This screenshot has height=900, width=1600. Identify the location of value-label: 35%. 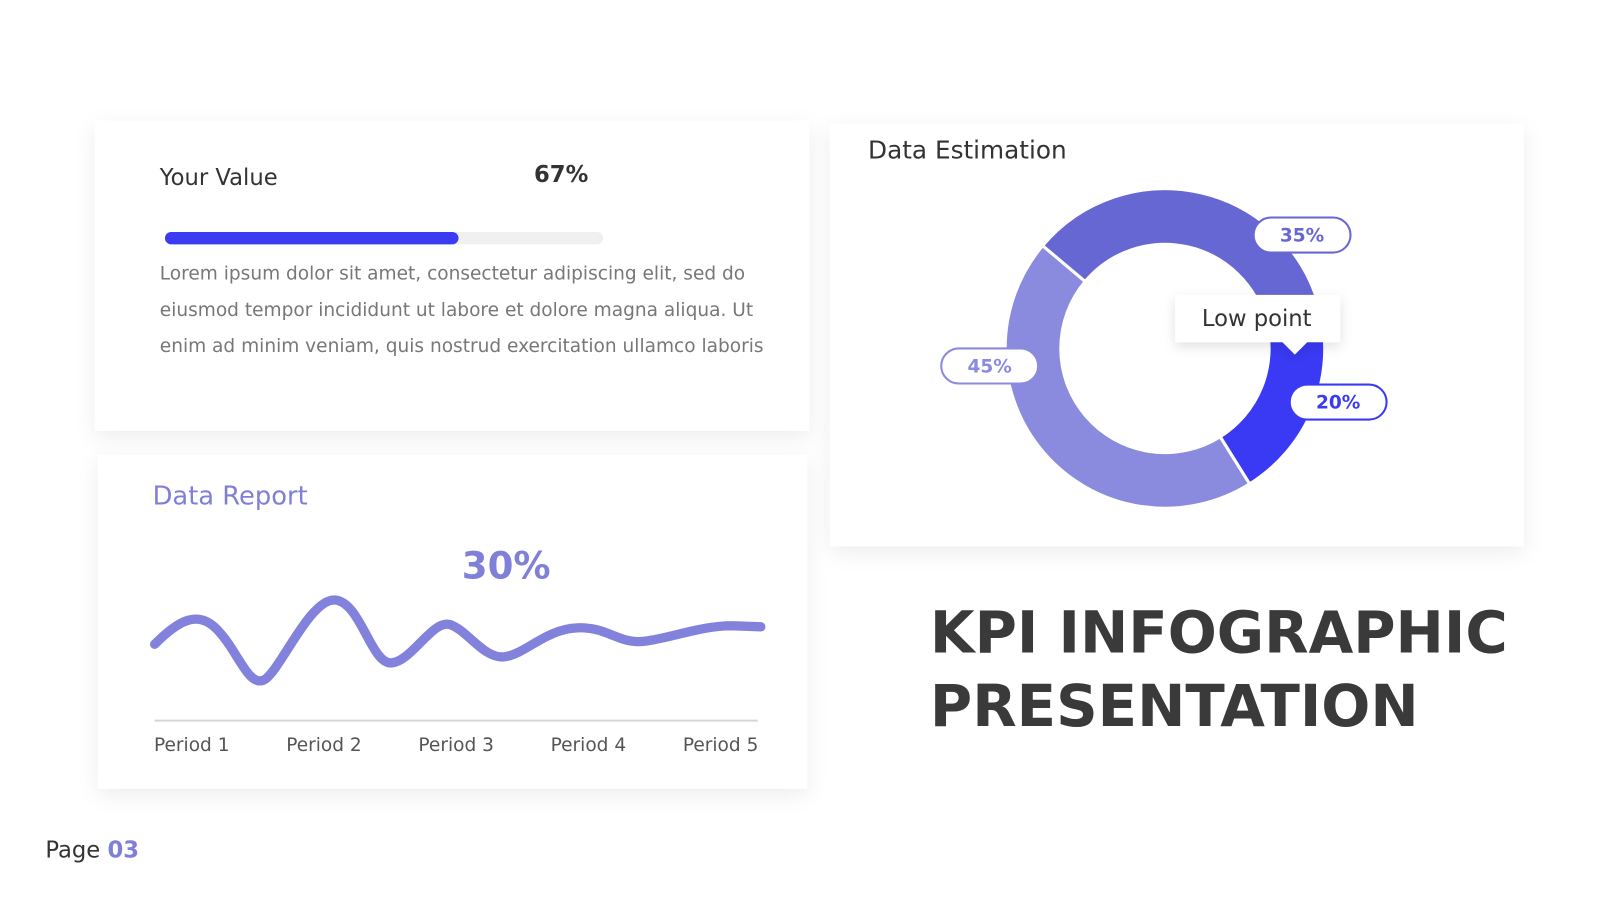
(1302, 236).